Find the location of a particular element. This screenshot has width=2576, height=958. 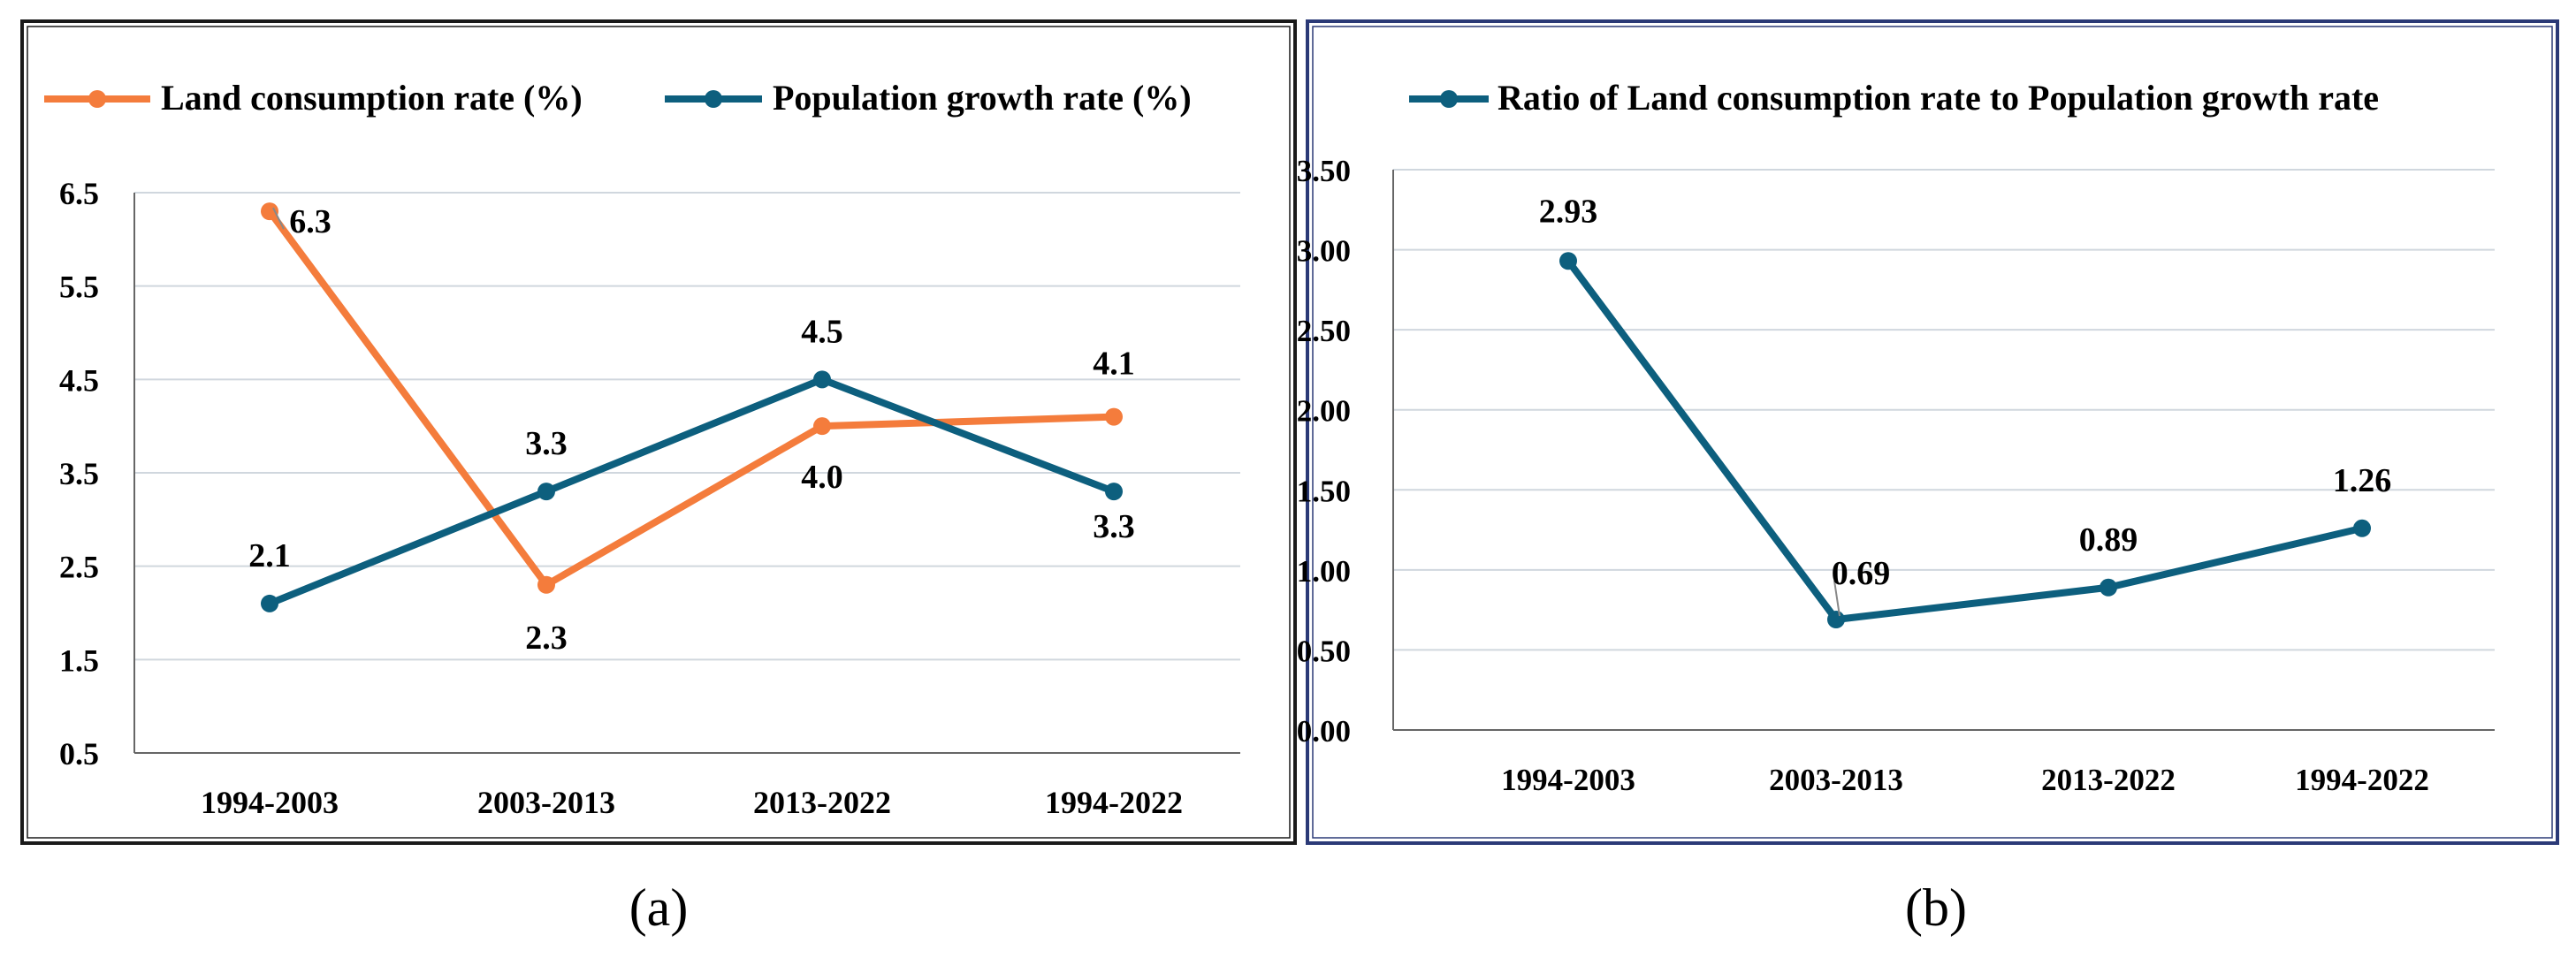

y-axis-ticks-a: 0.5 1.5 2.5 3.5 4.5 5.5 6.5 is located at coordinates (79, 474).